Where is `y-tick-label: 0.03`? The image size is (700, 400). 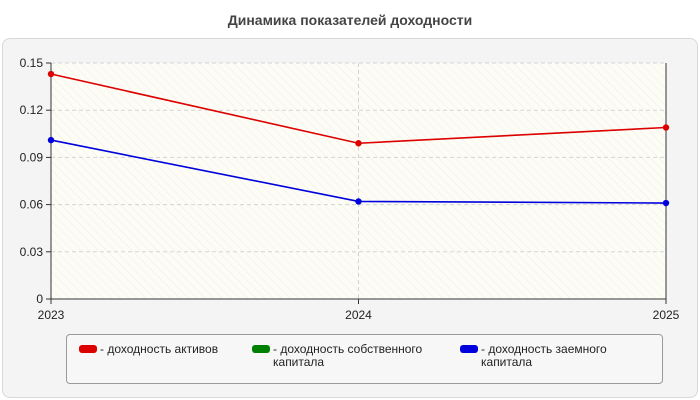 y-tick-label: 0.03 is located at coordinates (32, 252).